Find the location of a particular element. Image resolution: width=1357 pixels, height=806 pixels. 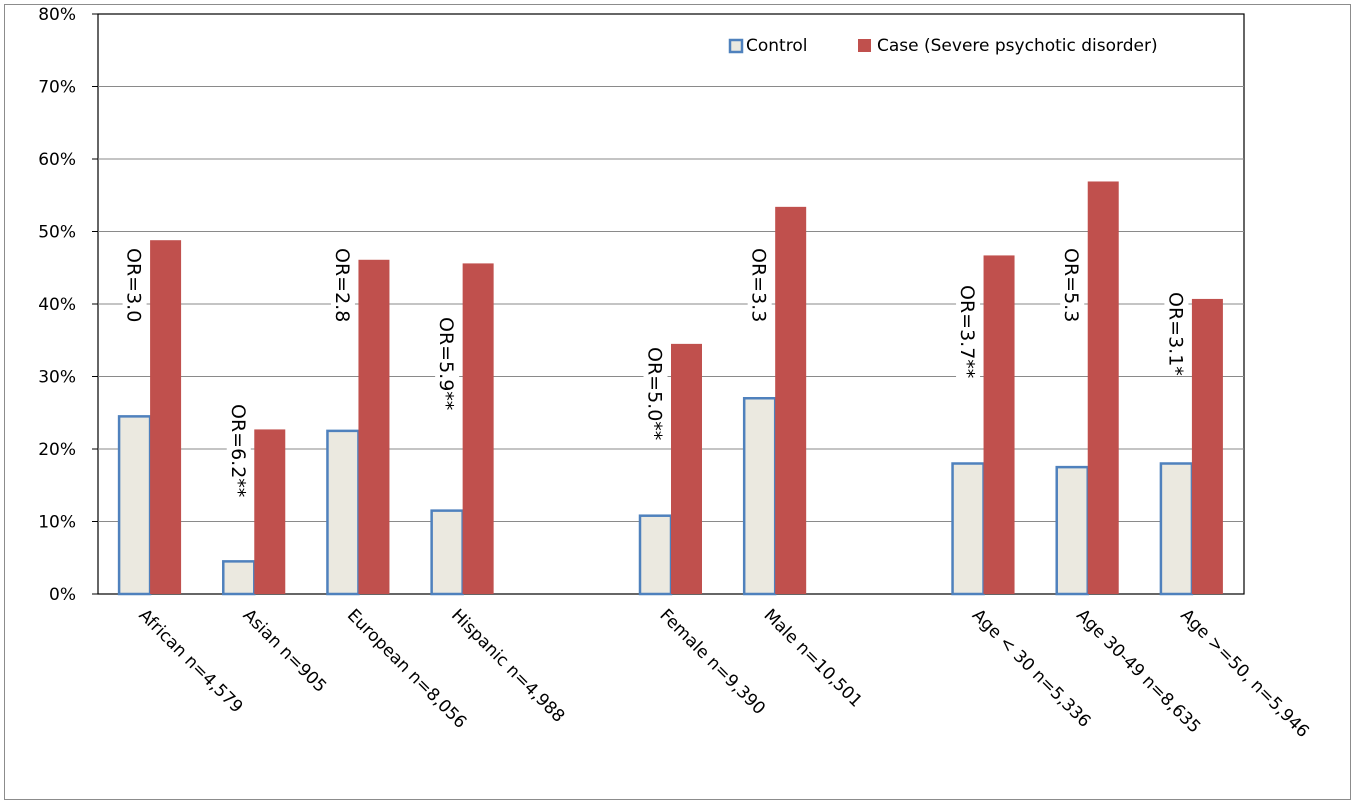

y-tick-label: 80% is located at coordinates (57, 15).